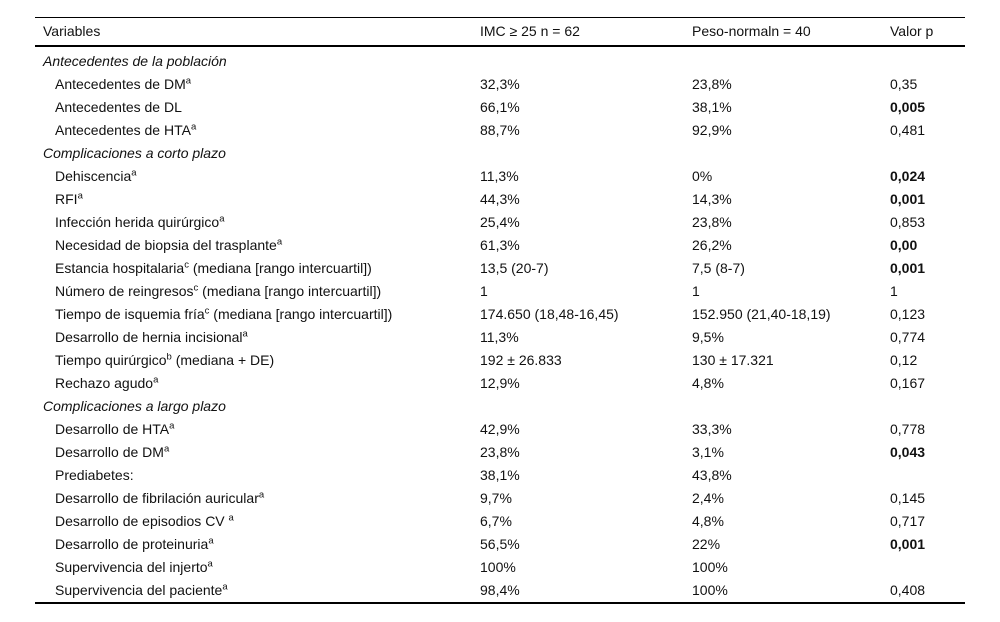 Image resolution: width=1000 pixels, height=622 pixels. I want to click on section-row: Antecedentes de la población, so click(500, 59).